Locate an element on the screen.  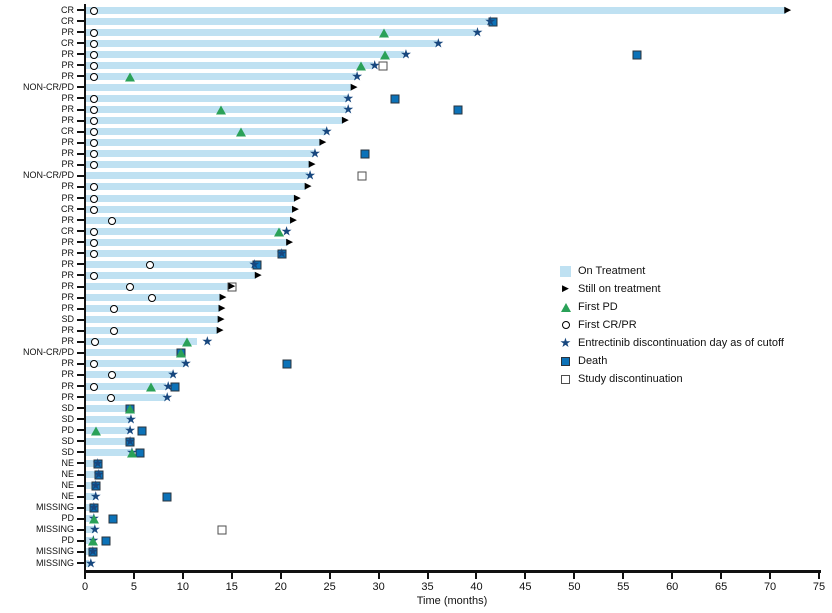
row-label: NON-CR/PD is located at coordinates (48, 86).